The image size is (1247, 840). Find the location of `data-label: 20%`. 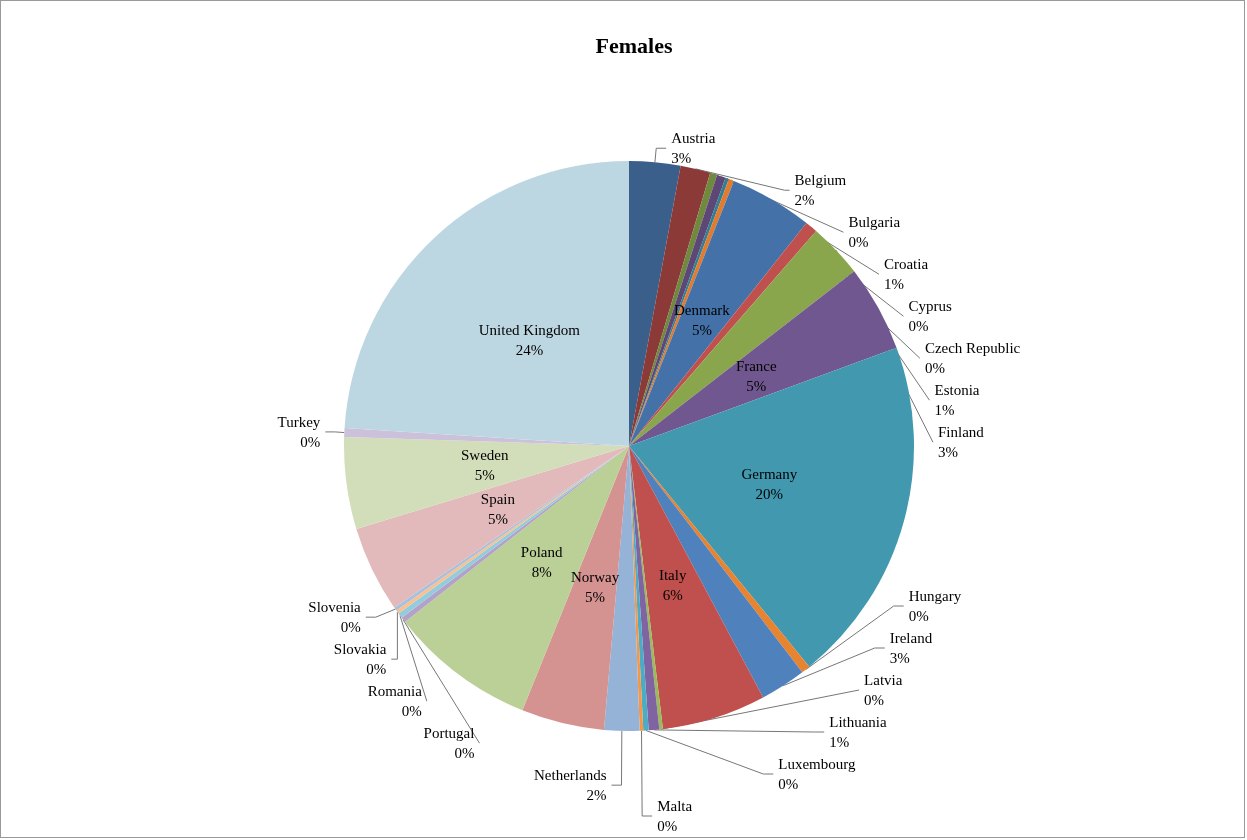

data-label: 20% is located at coordinates (769, 494).